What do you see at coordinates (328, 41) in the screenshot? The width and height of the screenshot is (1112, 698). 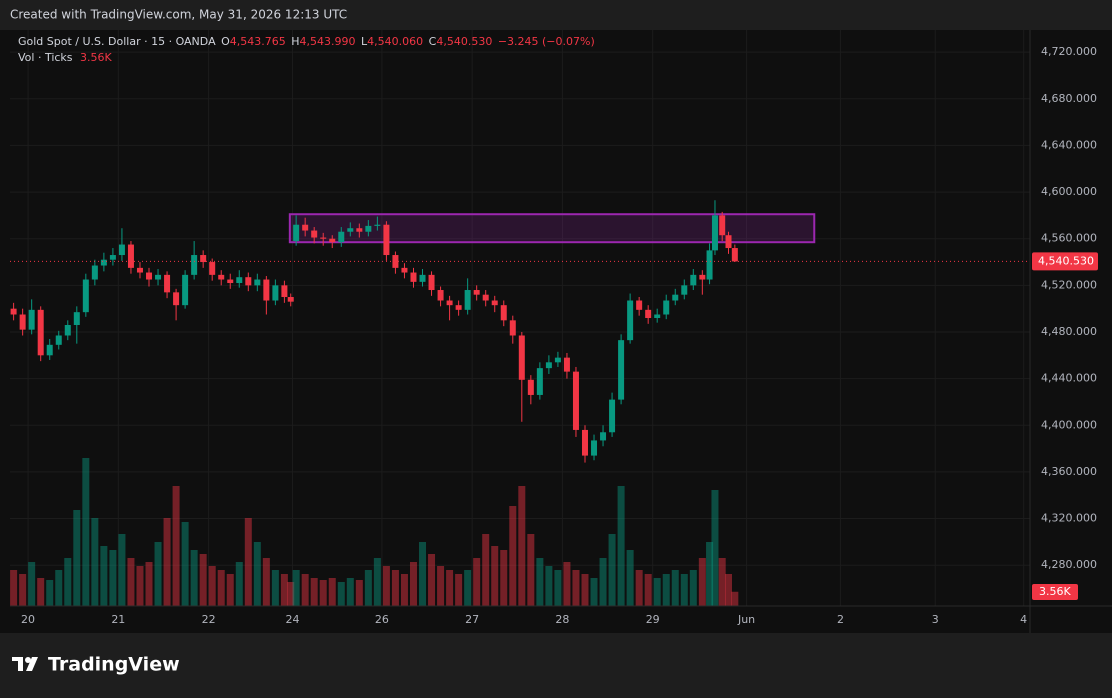 I see `legend-h: 4,543.990` at bounding box center [328, 41].